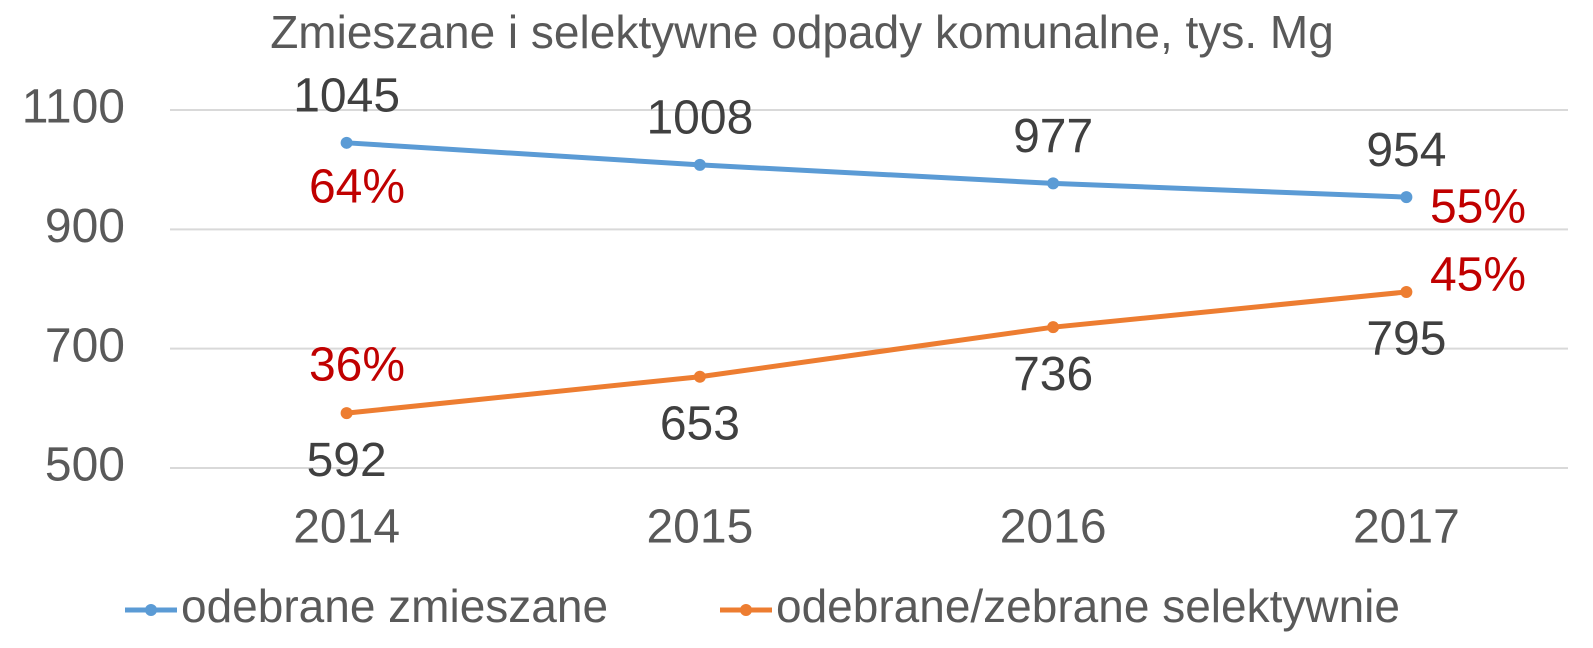 The image size is (1593, 648). Describe the element at coordinates (347, 460) in the screenshot. I see `data-label: 592` at that location.